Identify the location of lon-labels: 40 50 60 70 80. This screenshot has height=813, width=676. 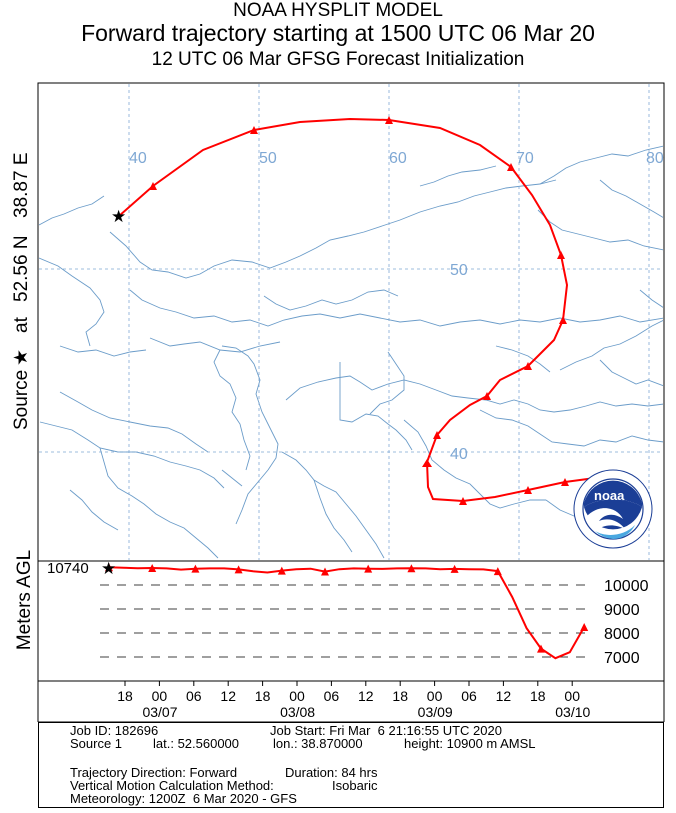
(396, 158).